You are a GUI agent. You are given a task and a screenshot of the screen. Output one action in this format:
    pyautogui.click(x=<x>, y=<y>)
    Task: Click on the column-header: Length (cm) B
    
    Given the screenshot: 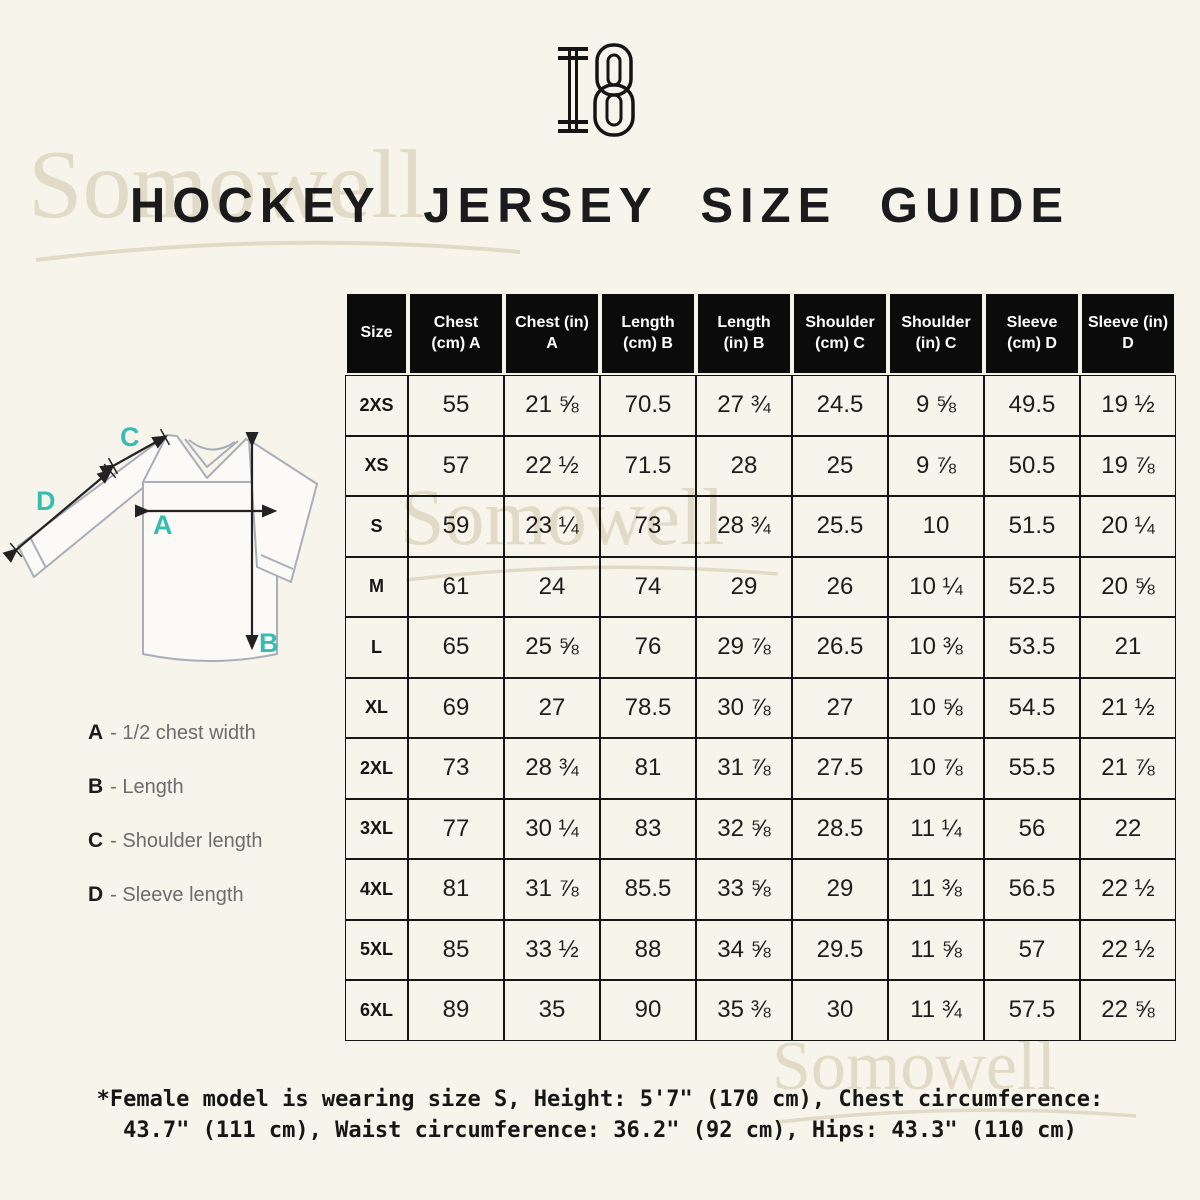 What is the action you would take?
    pyautogui.click(x=648, y=333)
    